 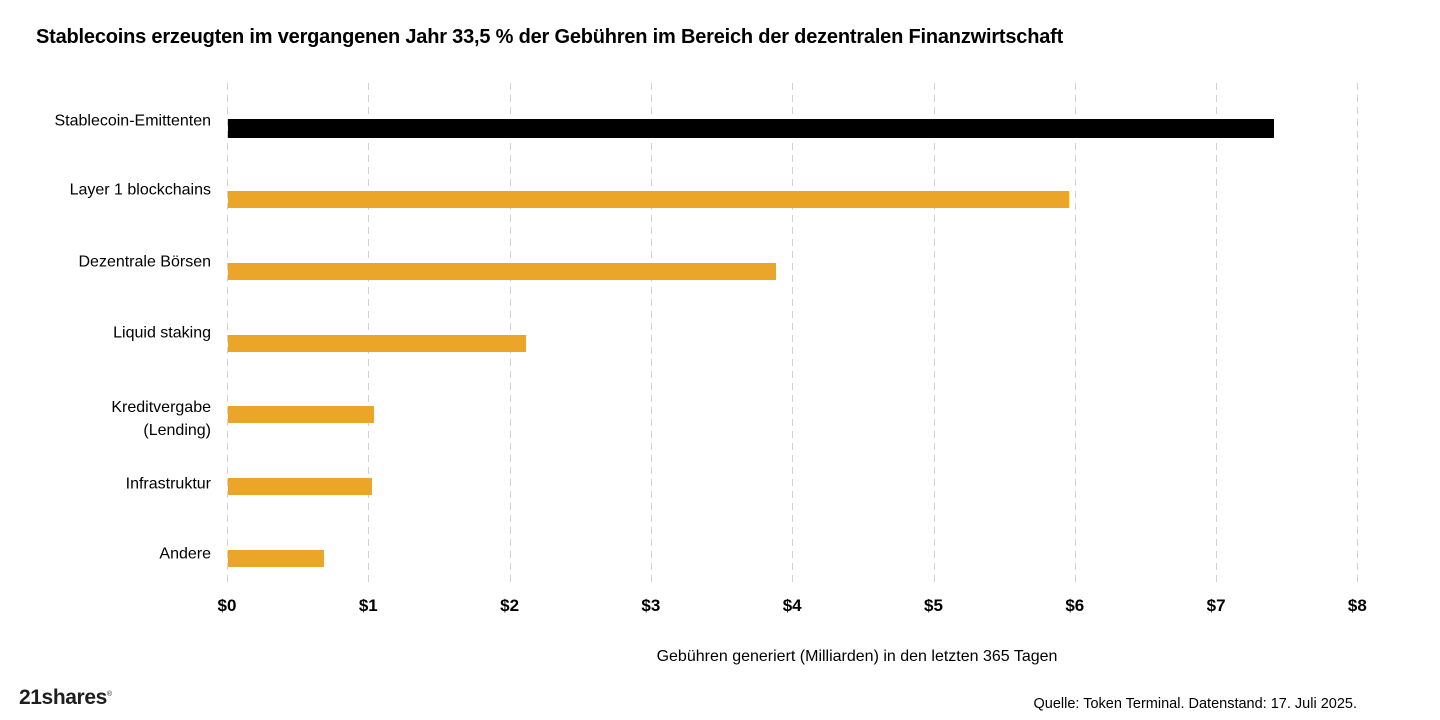 I want to click on x-tick-label: $6, so click(x=1075, y=605).